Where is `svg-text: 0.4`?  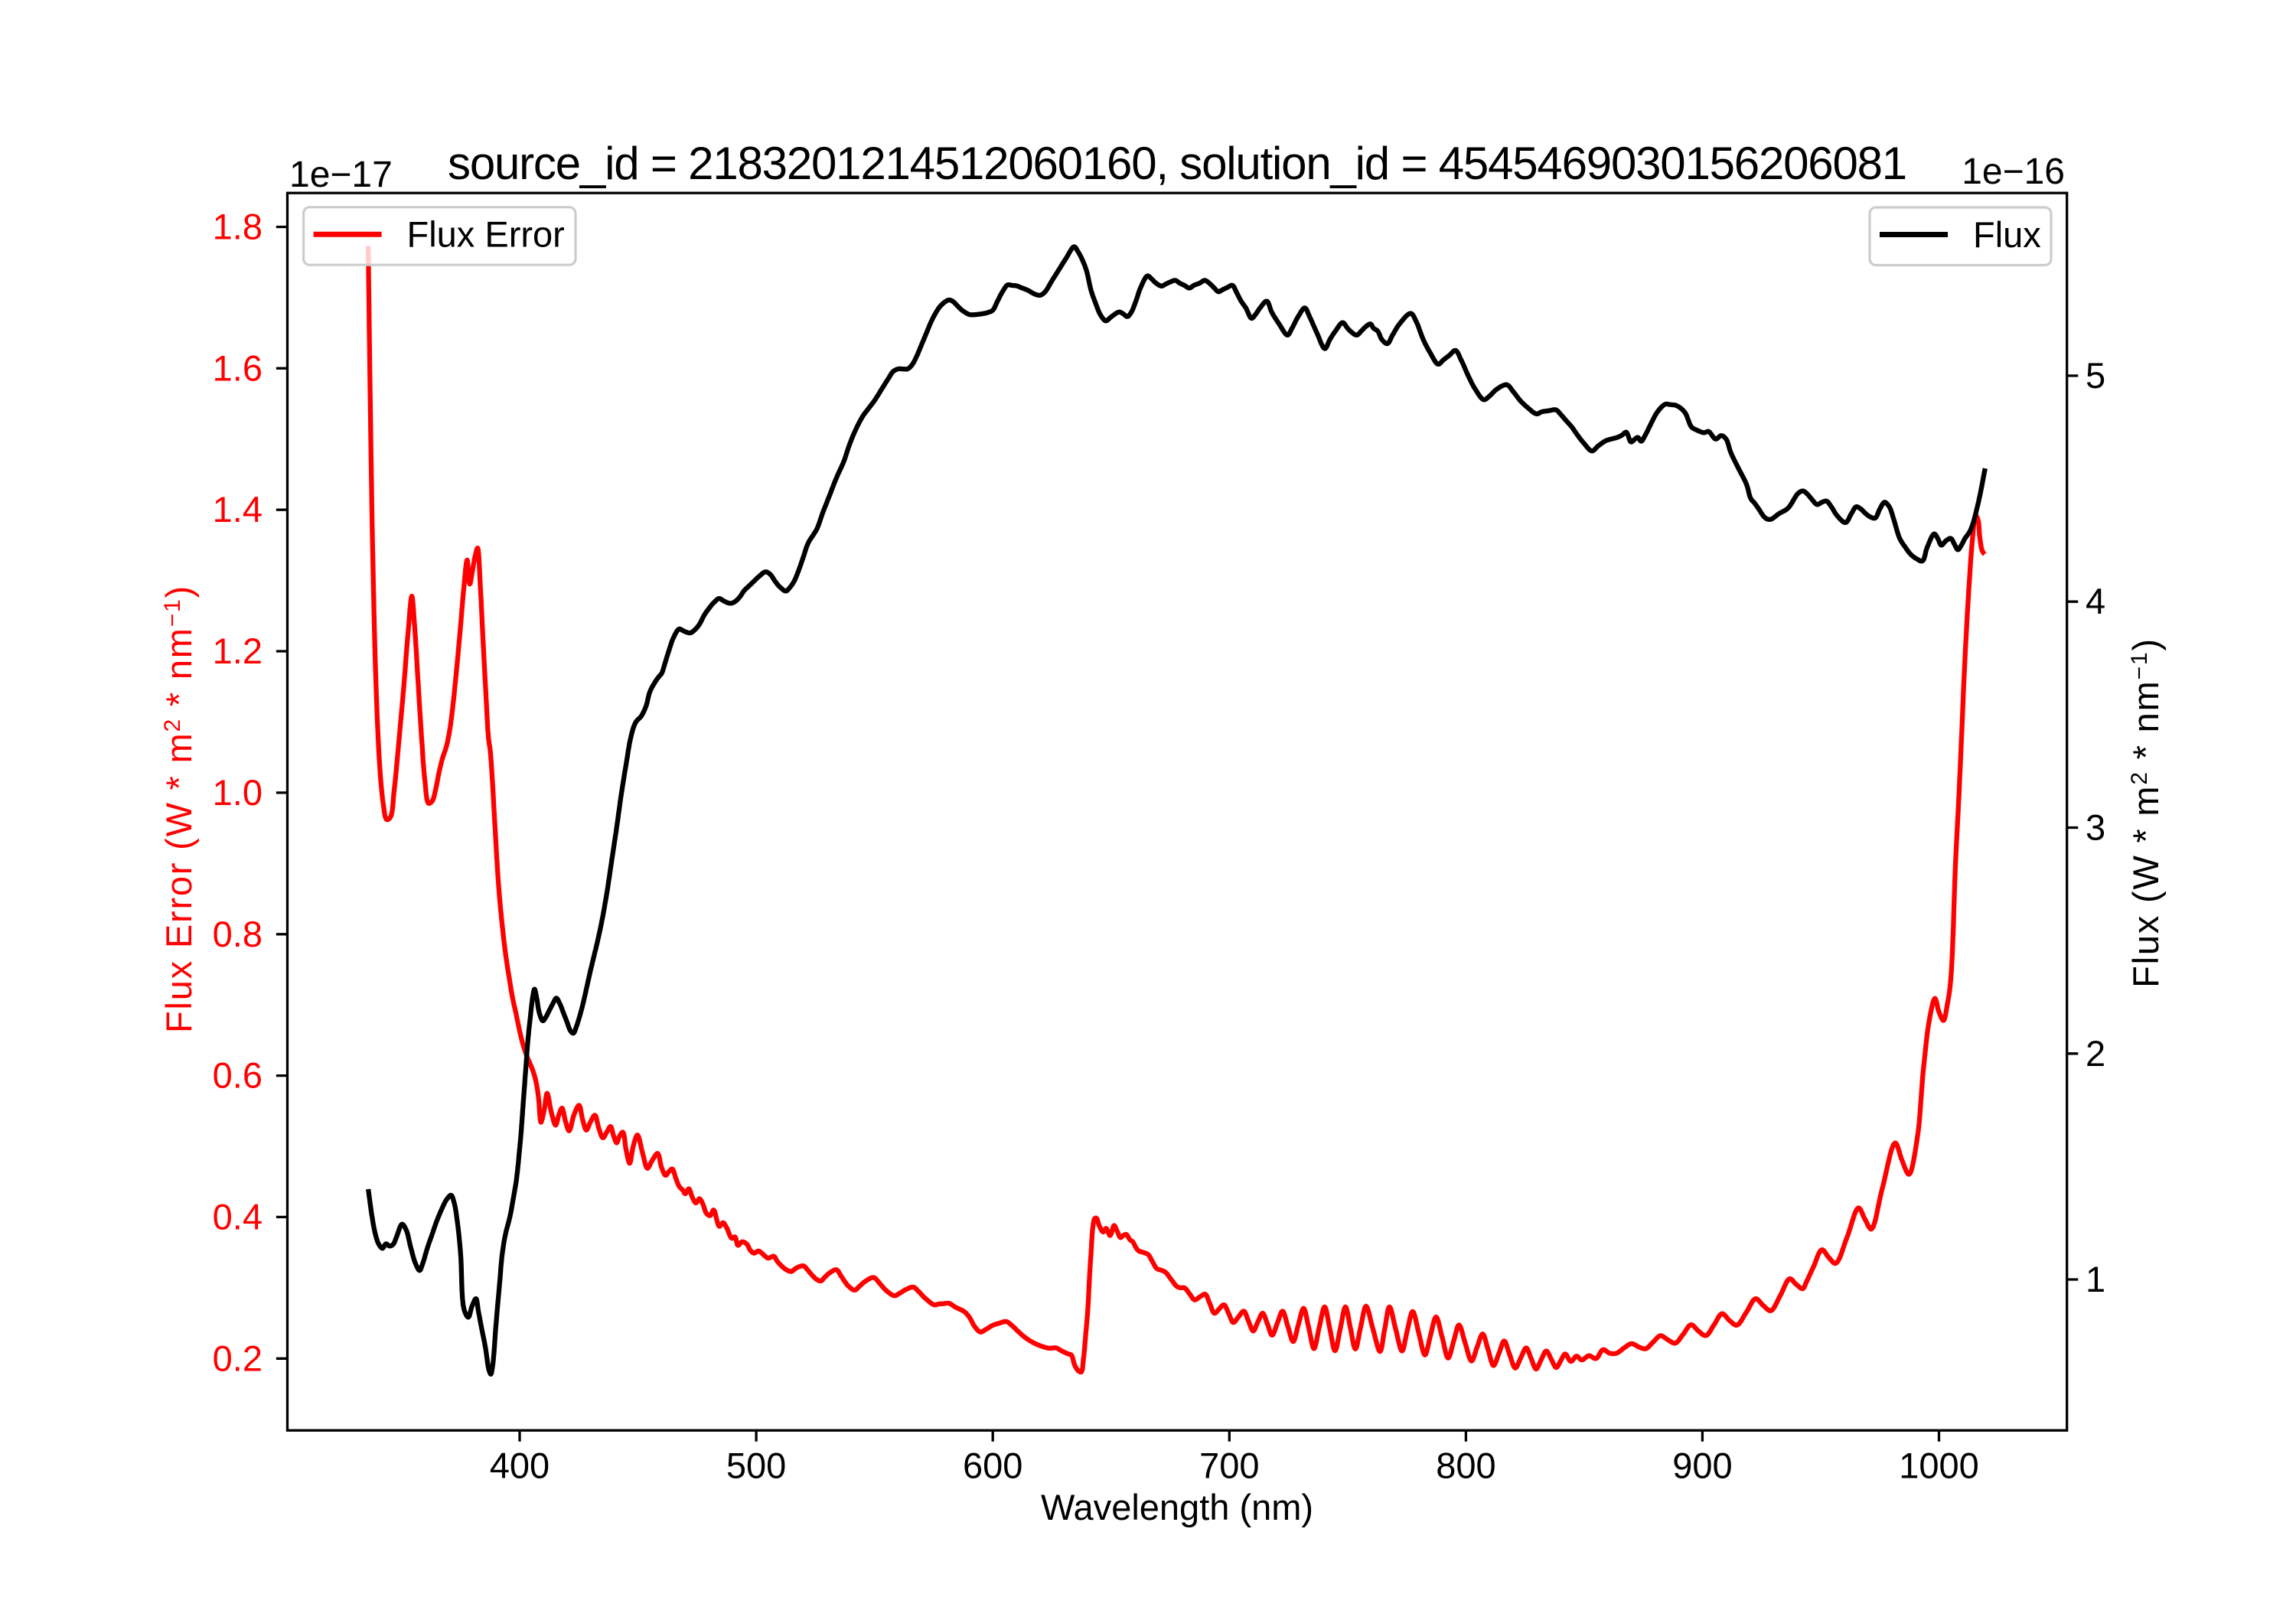 svg-text: 0.4 is located at coordinates (238, 1216).